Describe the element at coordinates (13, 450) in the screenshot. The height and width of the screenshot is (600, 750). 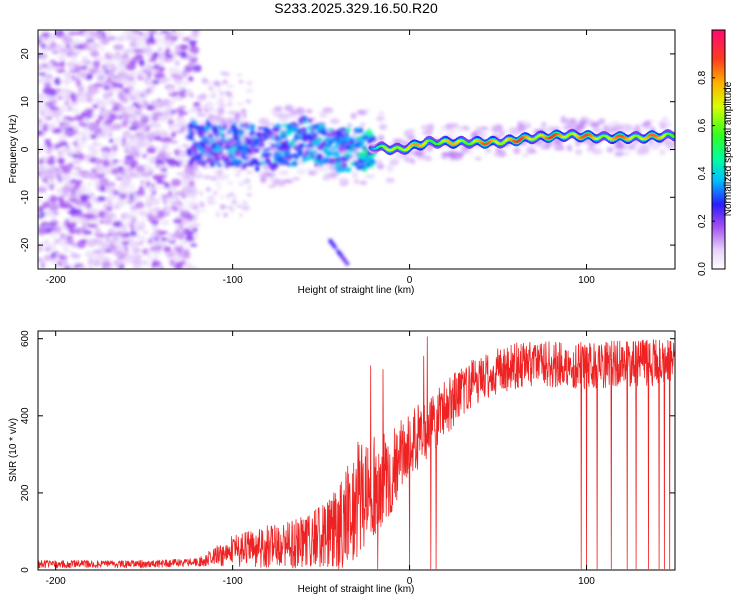
I see `snr-y-label: SNR (10 * v/v)` at that location.